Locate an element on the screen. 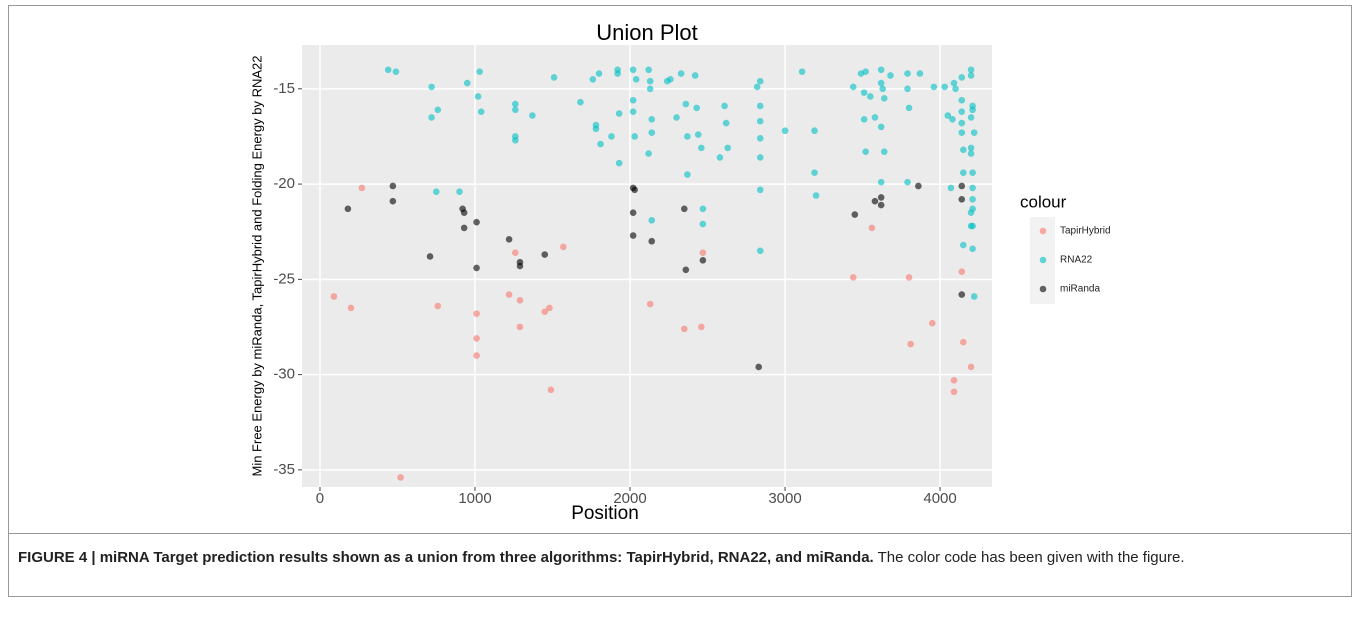 This screenshot has height=633, width=1362. y-tick-label: -35 is located at coordinates (284, 469).